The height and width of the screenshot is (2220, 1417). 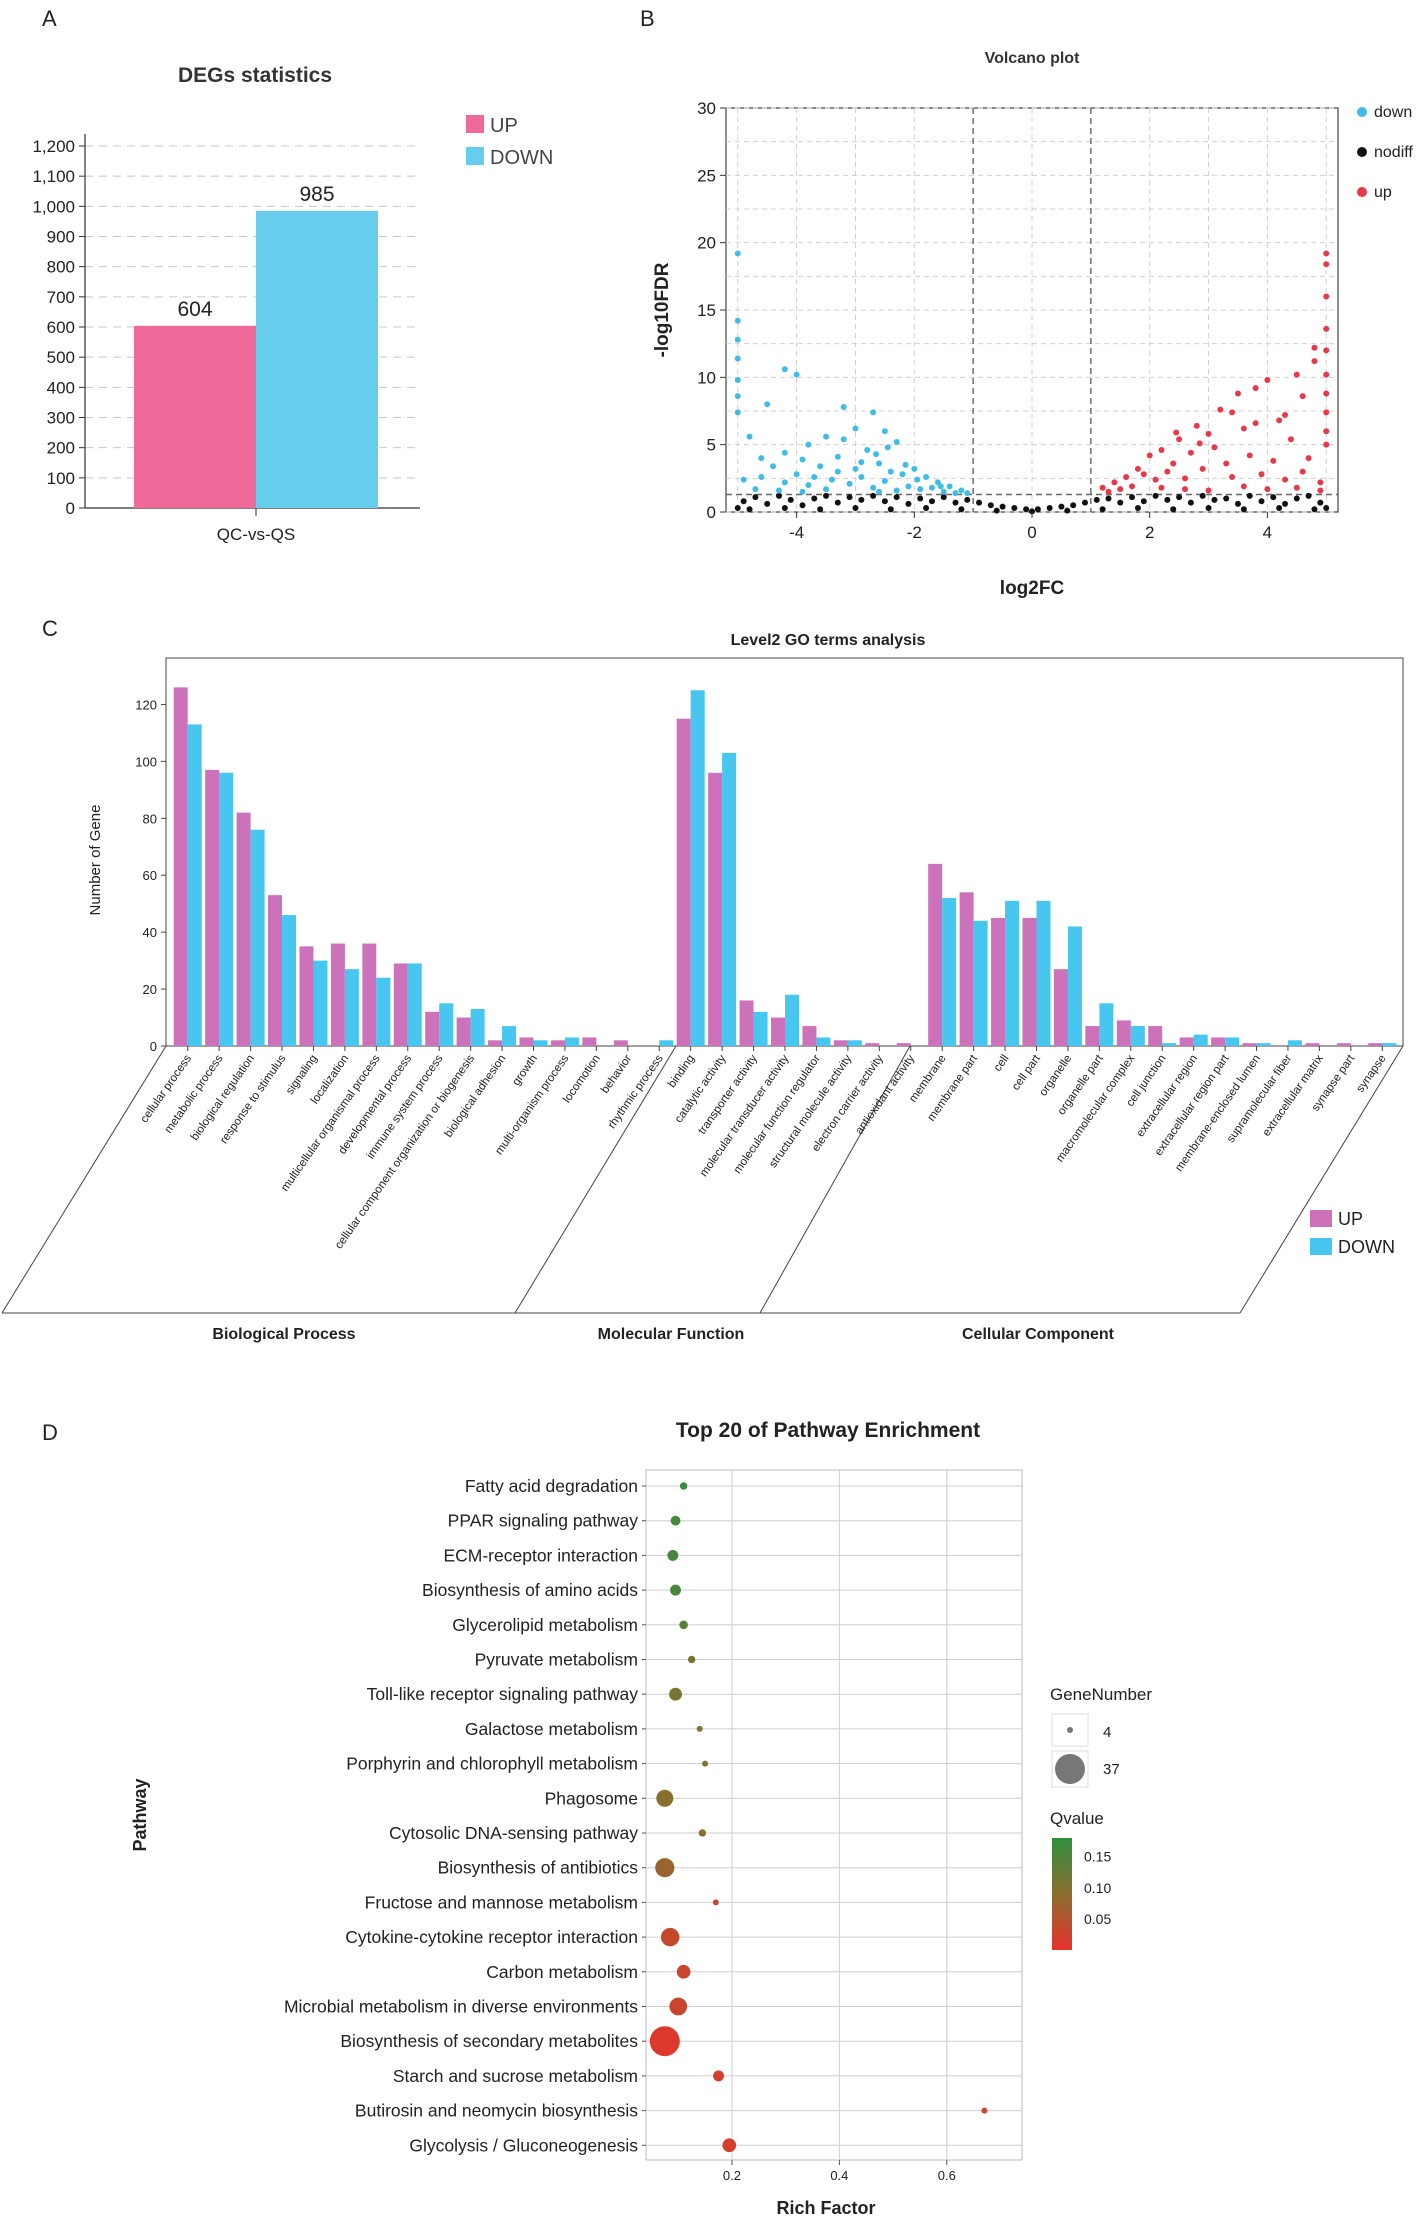 I want to click on go-category-label: rhythmic process, so click(x=636, y=1092).